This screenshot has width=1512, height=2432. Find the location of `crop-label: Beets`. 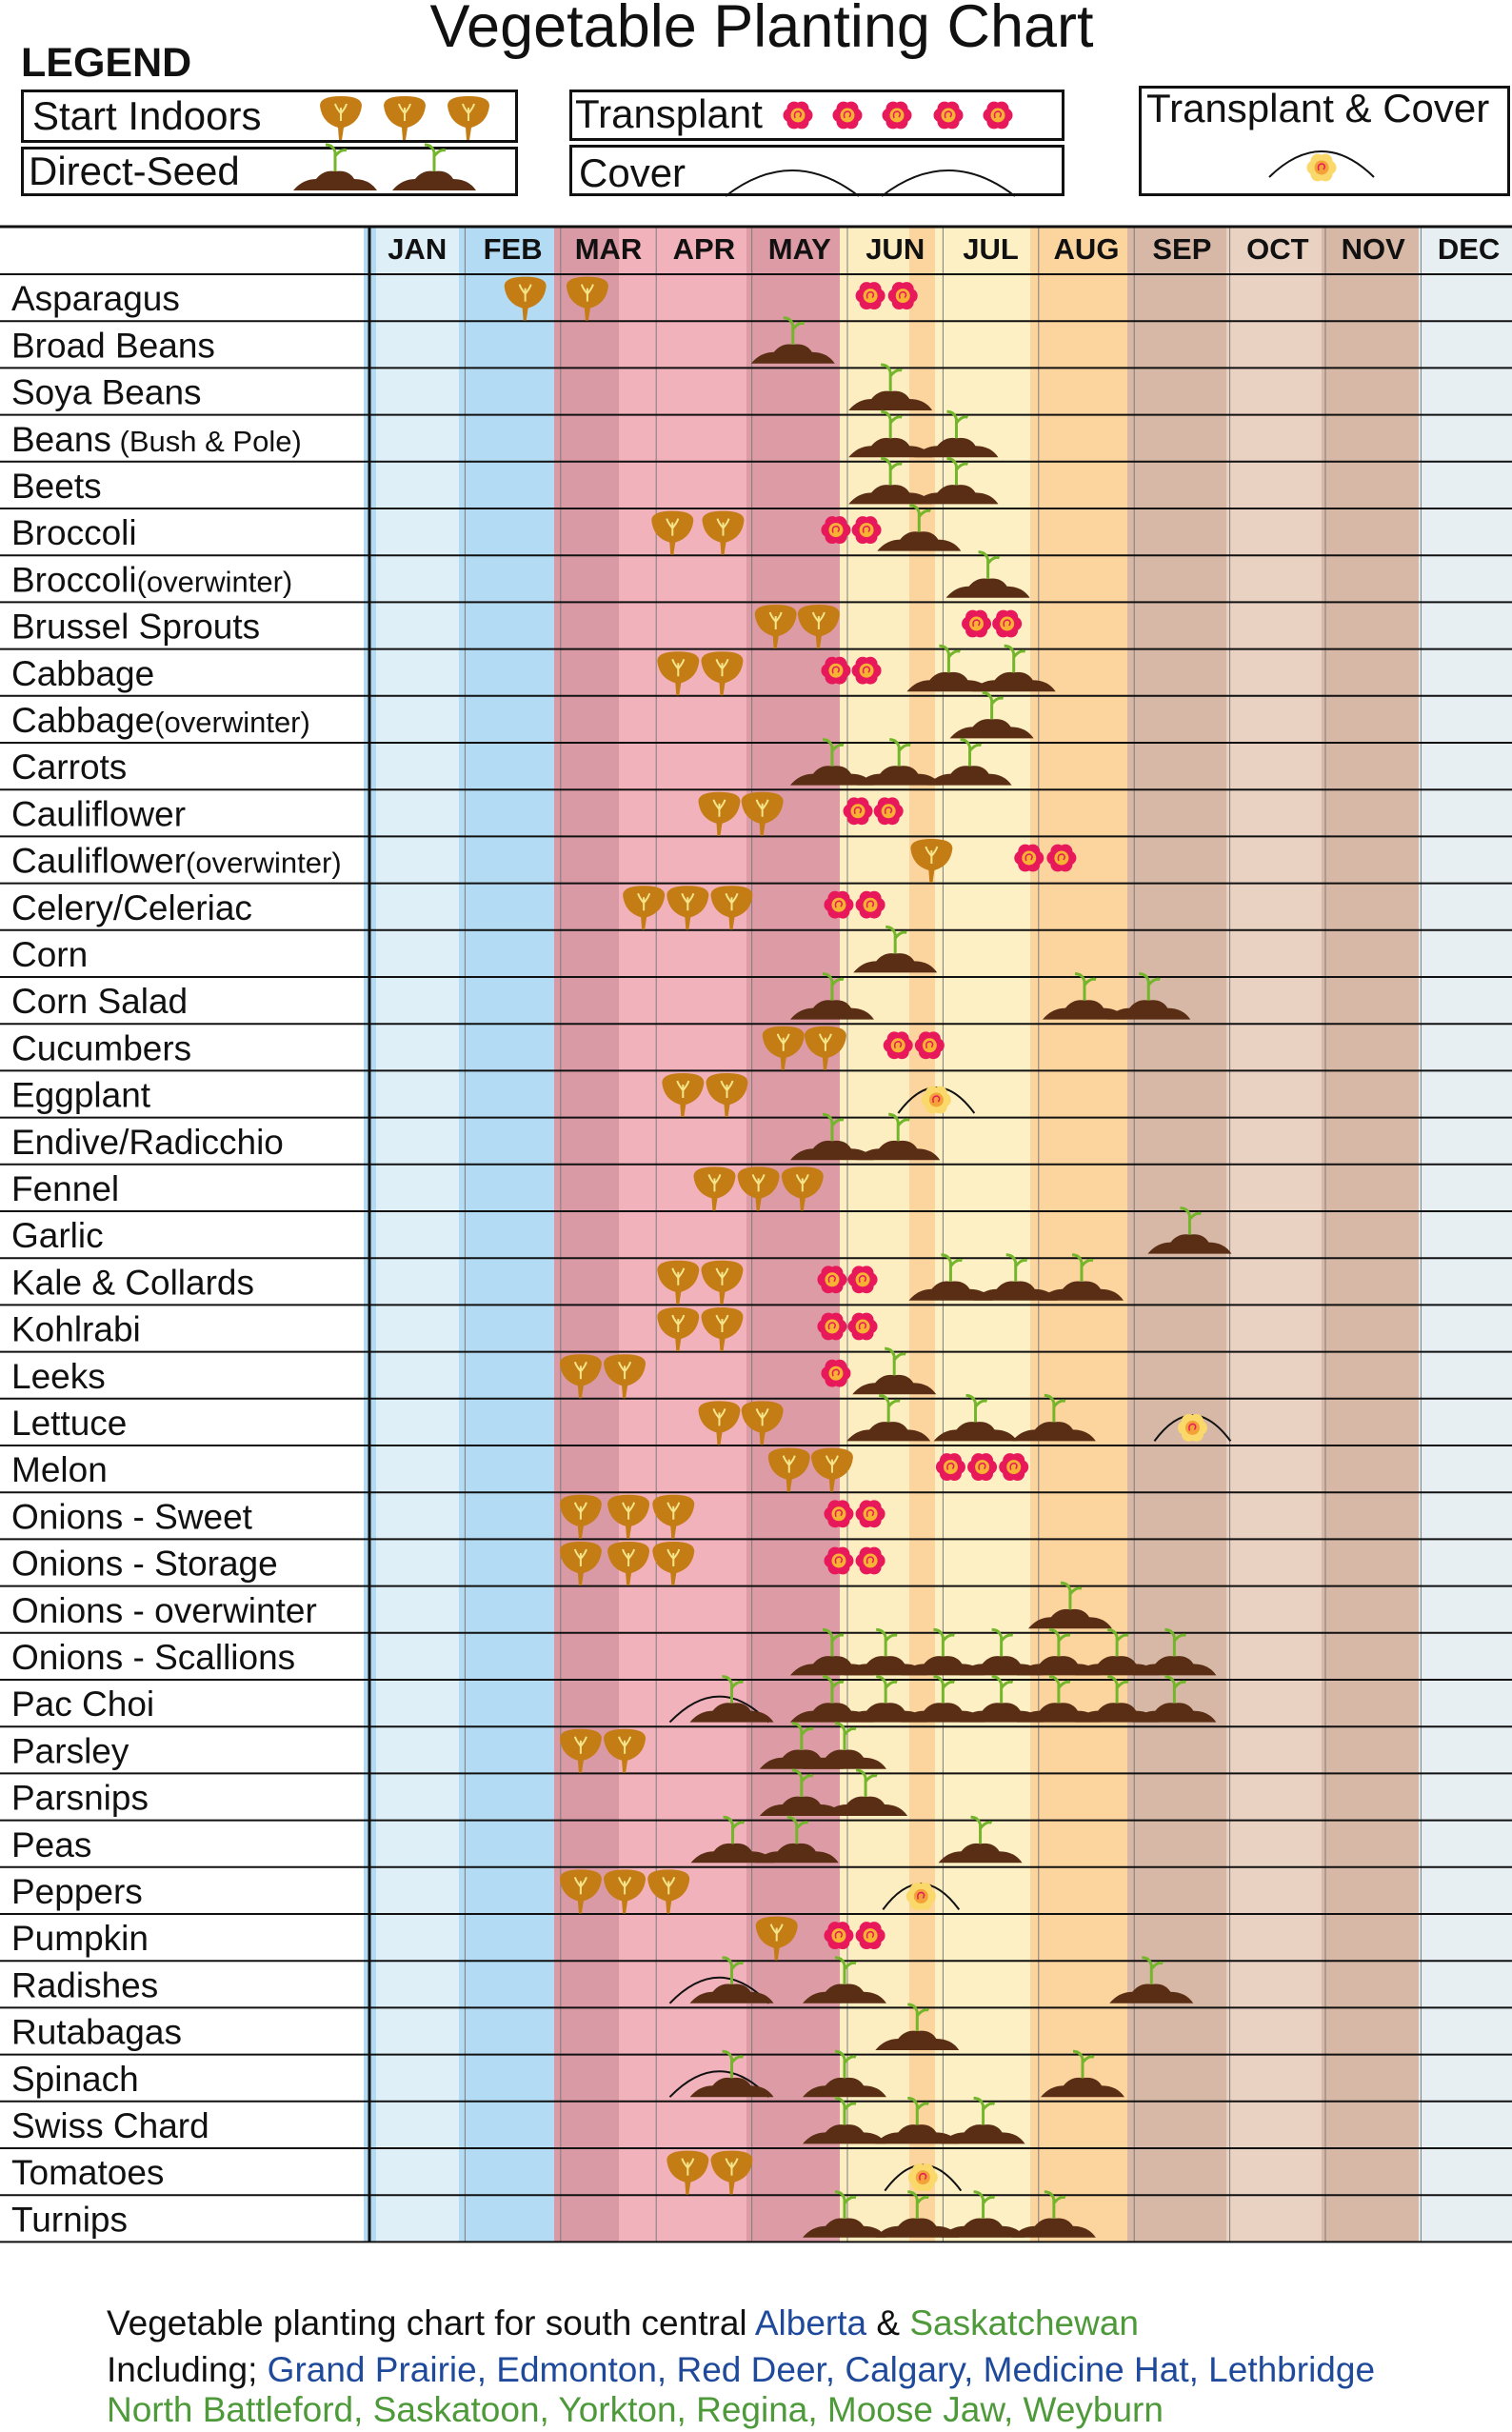

crop-label: Beets is located at coordinates (56, 486).